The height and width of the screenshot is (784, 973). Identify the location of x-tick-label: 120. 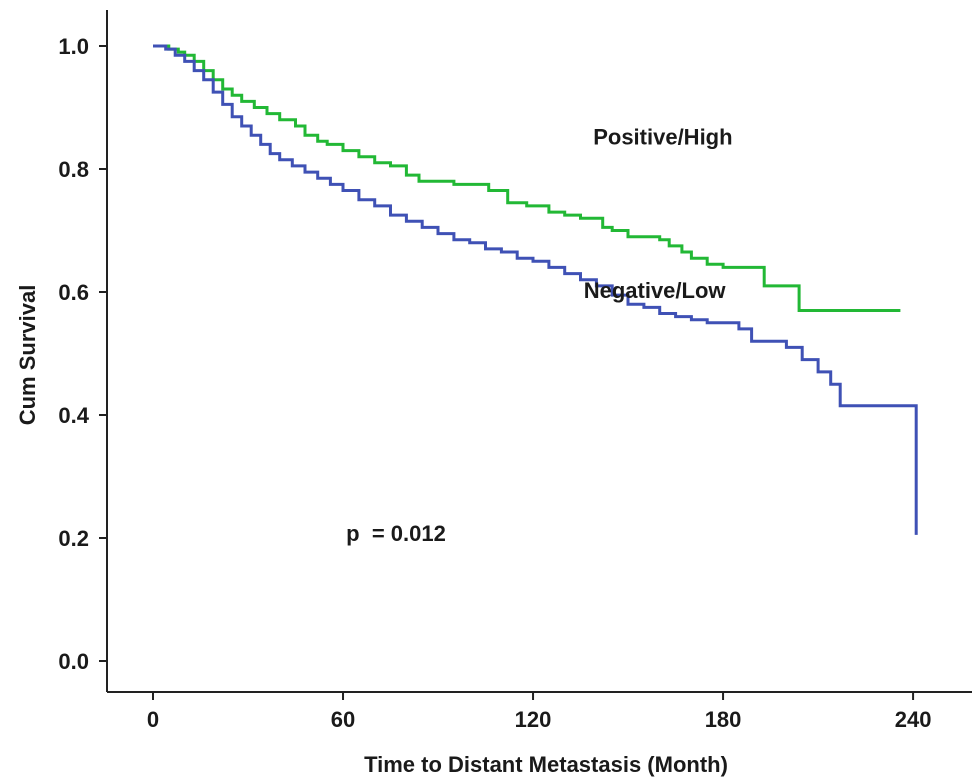
(533, 719).